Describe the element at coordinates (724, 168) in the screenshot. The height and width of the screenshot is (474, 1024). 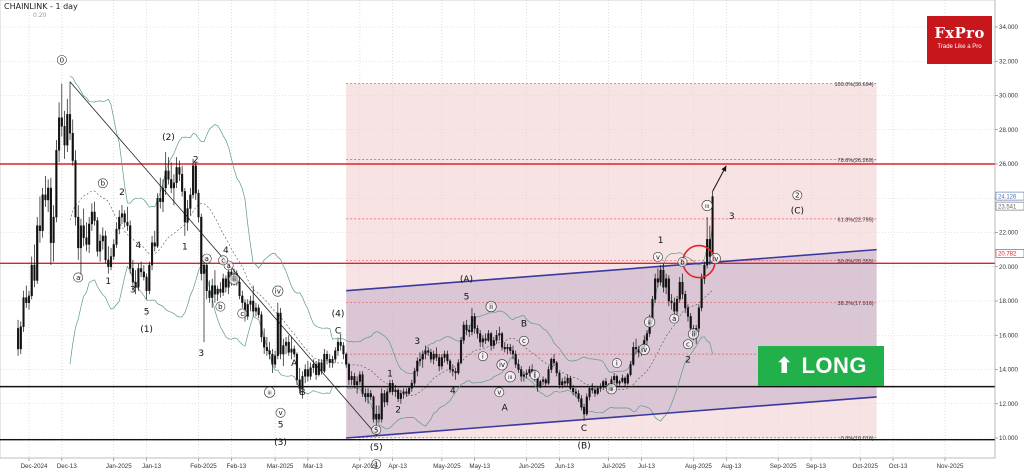
I see `projection-arrow-head` at that location.